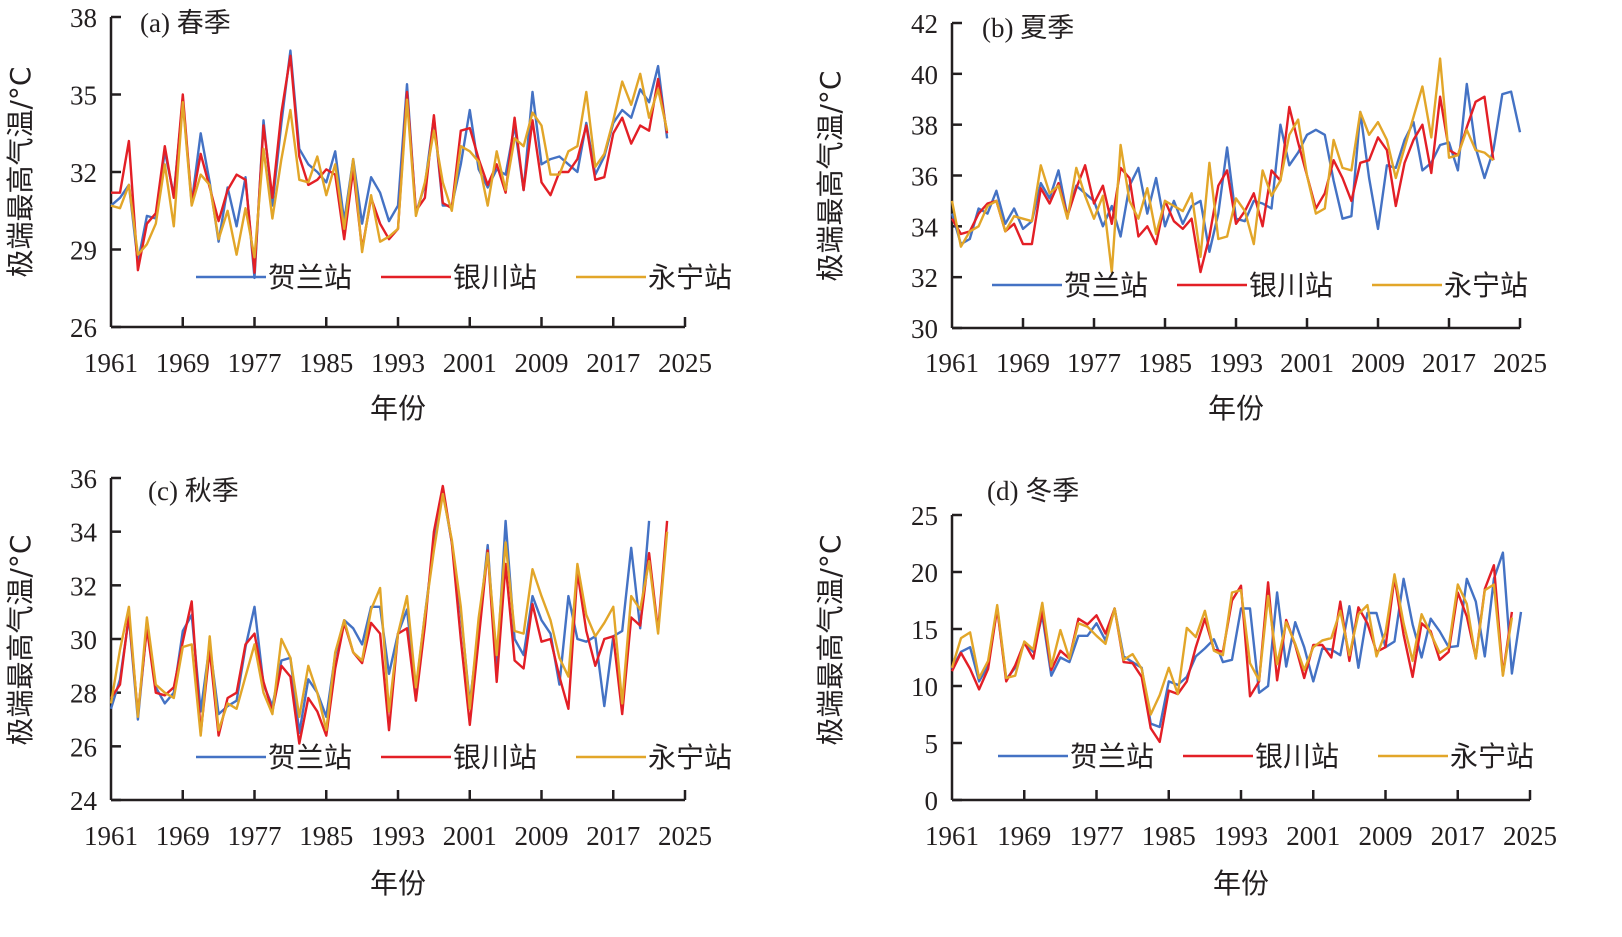 The height and width of the screenshot is (937, 1622). Describe the element at coordinates (83, 694) in the screenshot. I see `y-tick-label: 28` at that location.